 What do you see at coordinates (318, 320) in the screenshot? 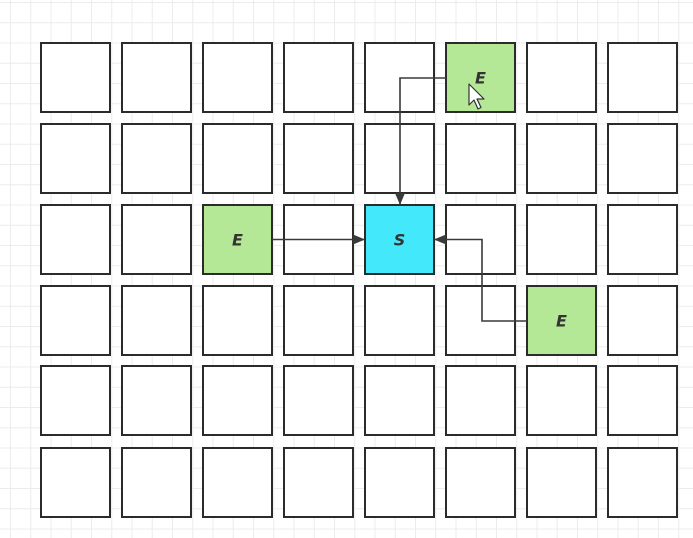
I see `grid-cell-r3-c3` at bounding box center [318, 320].